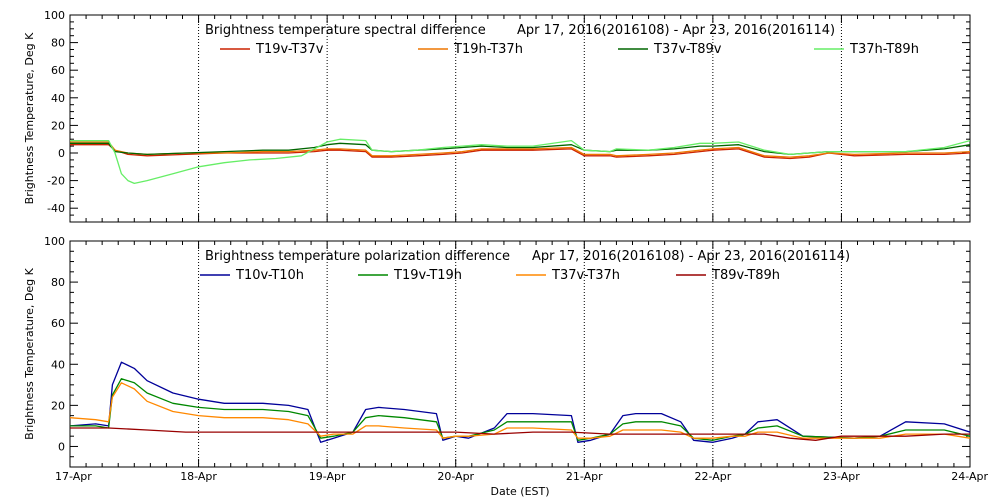 This screenshot has width=1000, height=500. What do you see at coordinates (969, 476) in the screenshot?
I see `x-tick-label: 24-Apr` at bounding box center [969, 476].